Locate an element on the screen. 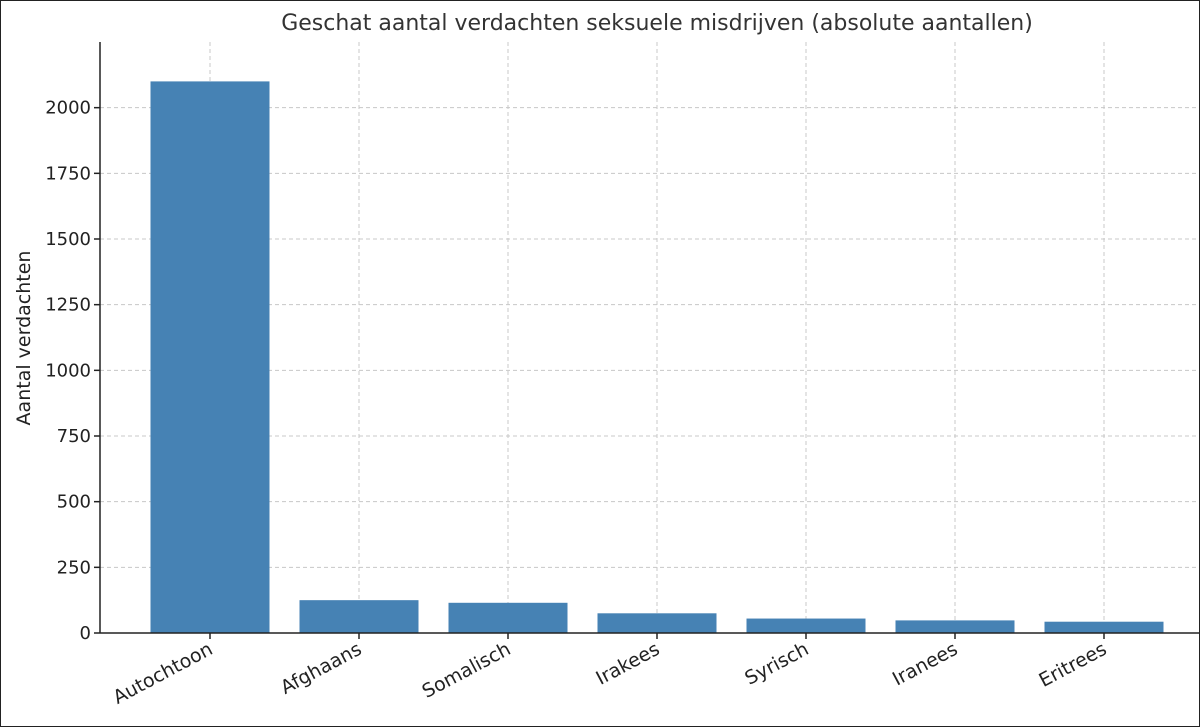 Image resolution: width=1200 pixels, height=727 pixels. x-tick-label: Iranees is located at coordinates (925, 664).